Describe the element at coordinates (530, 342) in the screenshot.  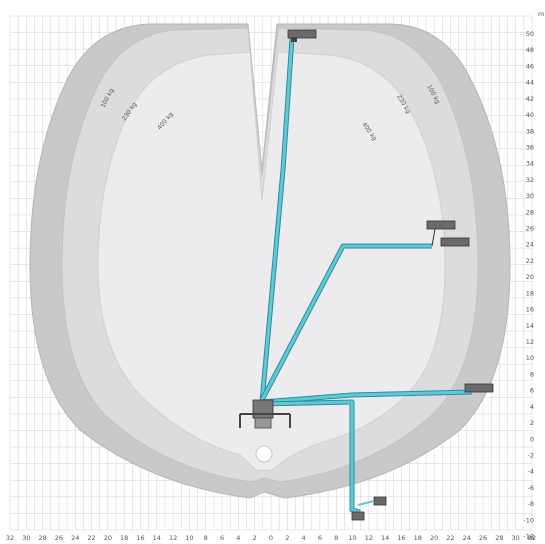
I see `y-tick-label: 12` at that location.